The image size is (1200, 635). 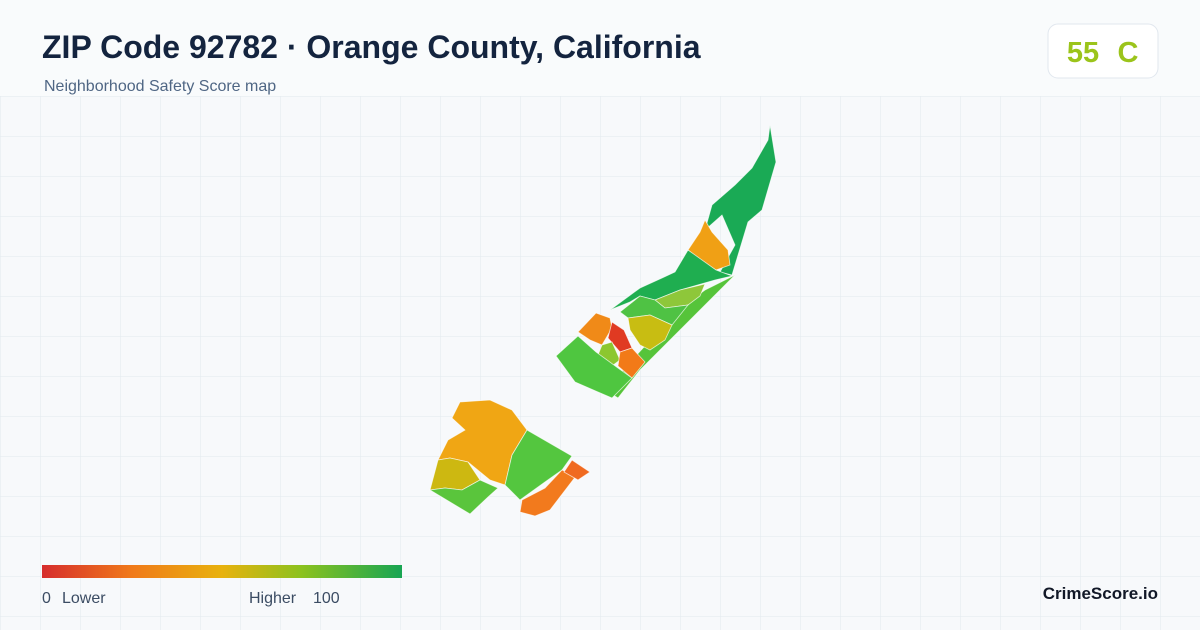 I want to click on legend-min: 0, so click(x=46, y=598).